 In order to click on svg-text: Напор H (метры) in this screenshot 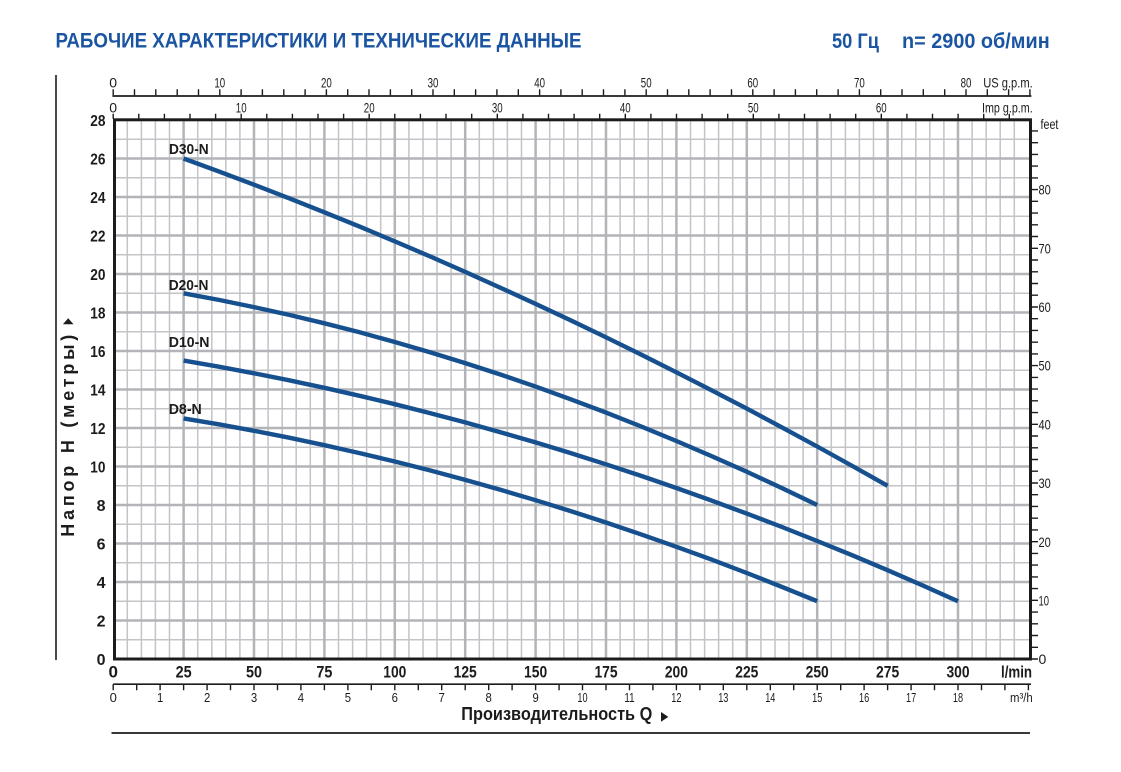, I will do `click(68, 436)`.